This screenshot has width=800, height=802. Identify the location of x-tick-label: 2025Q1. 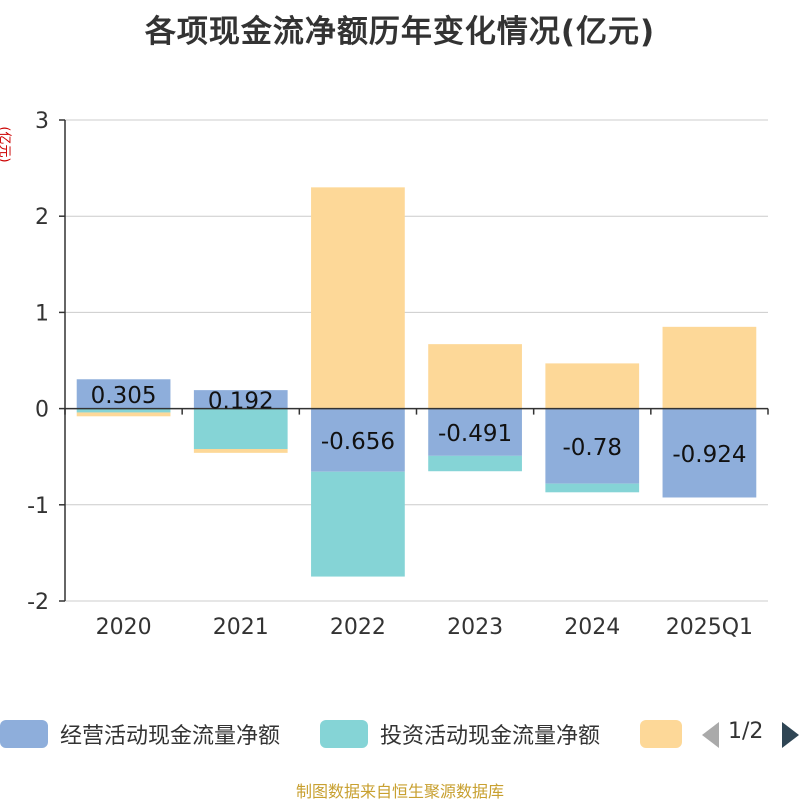
(709, 627).